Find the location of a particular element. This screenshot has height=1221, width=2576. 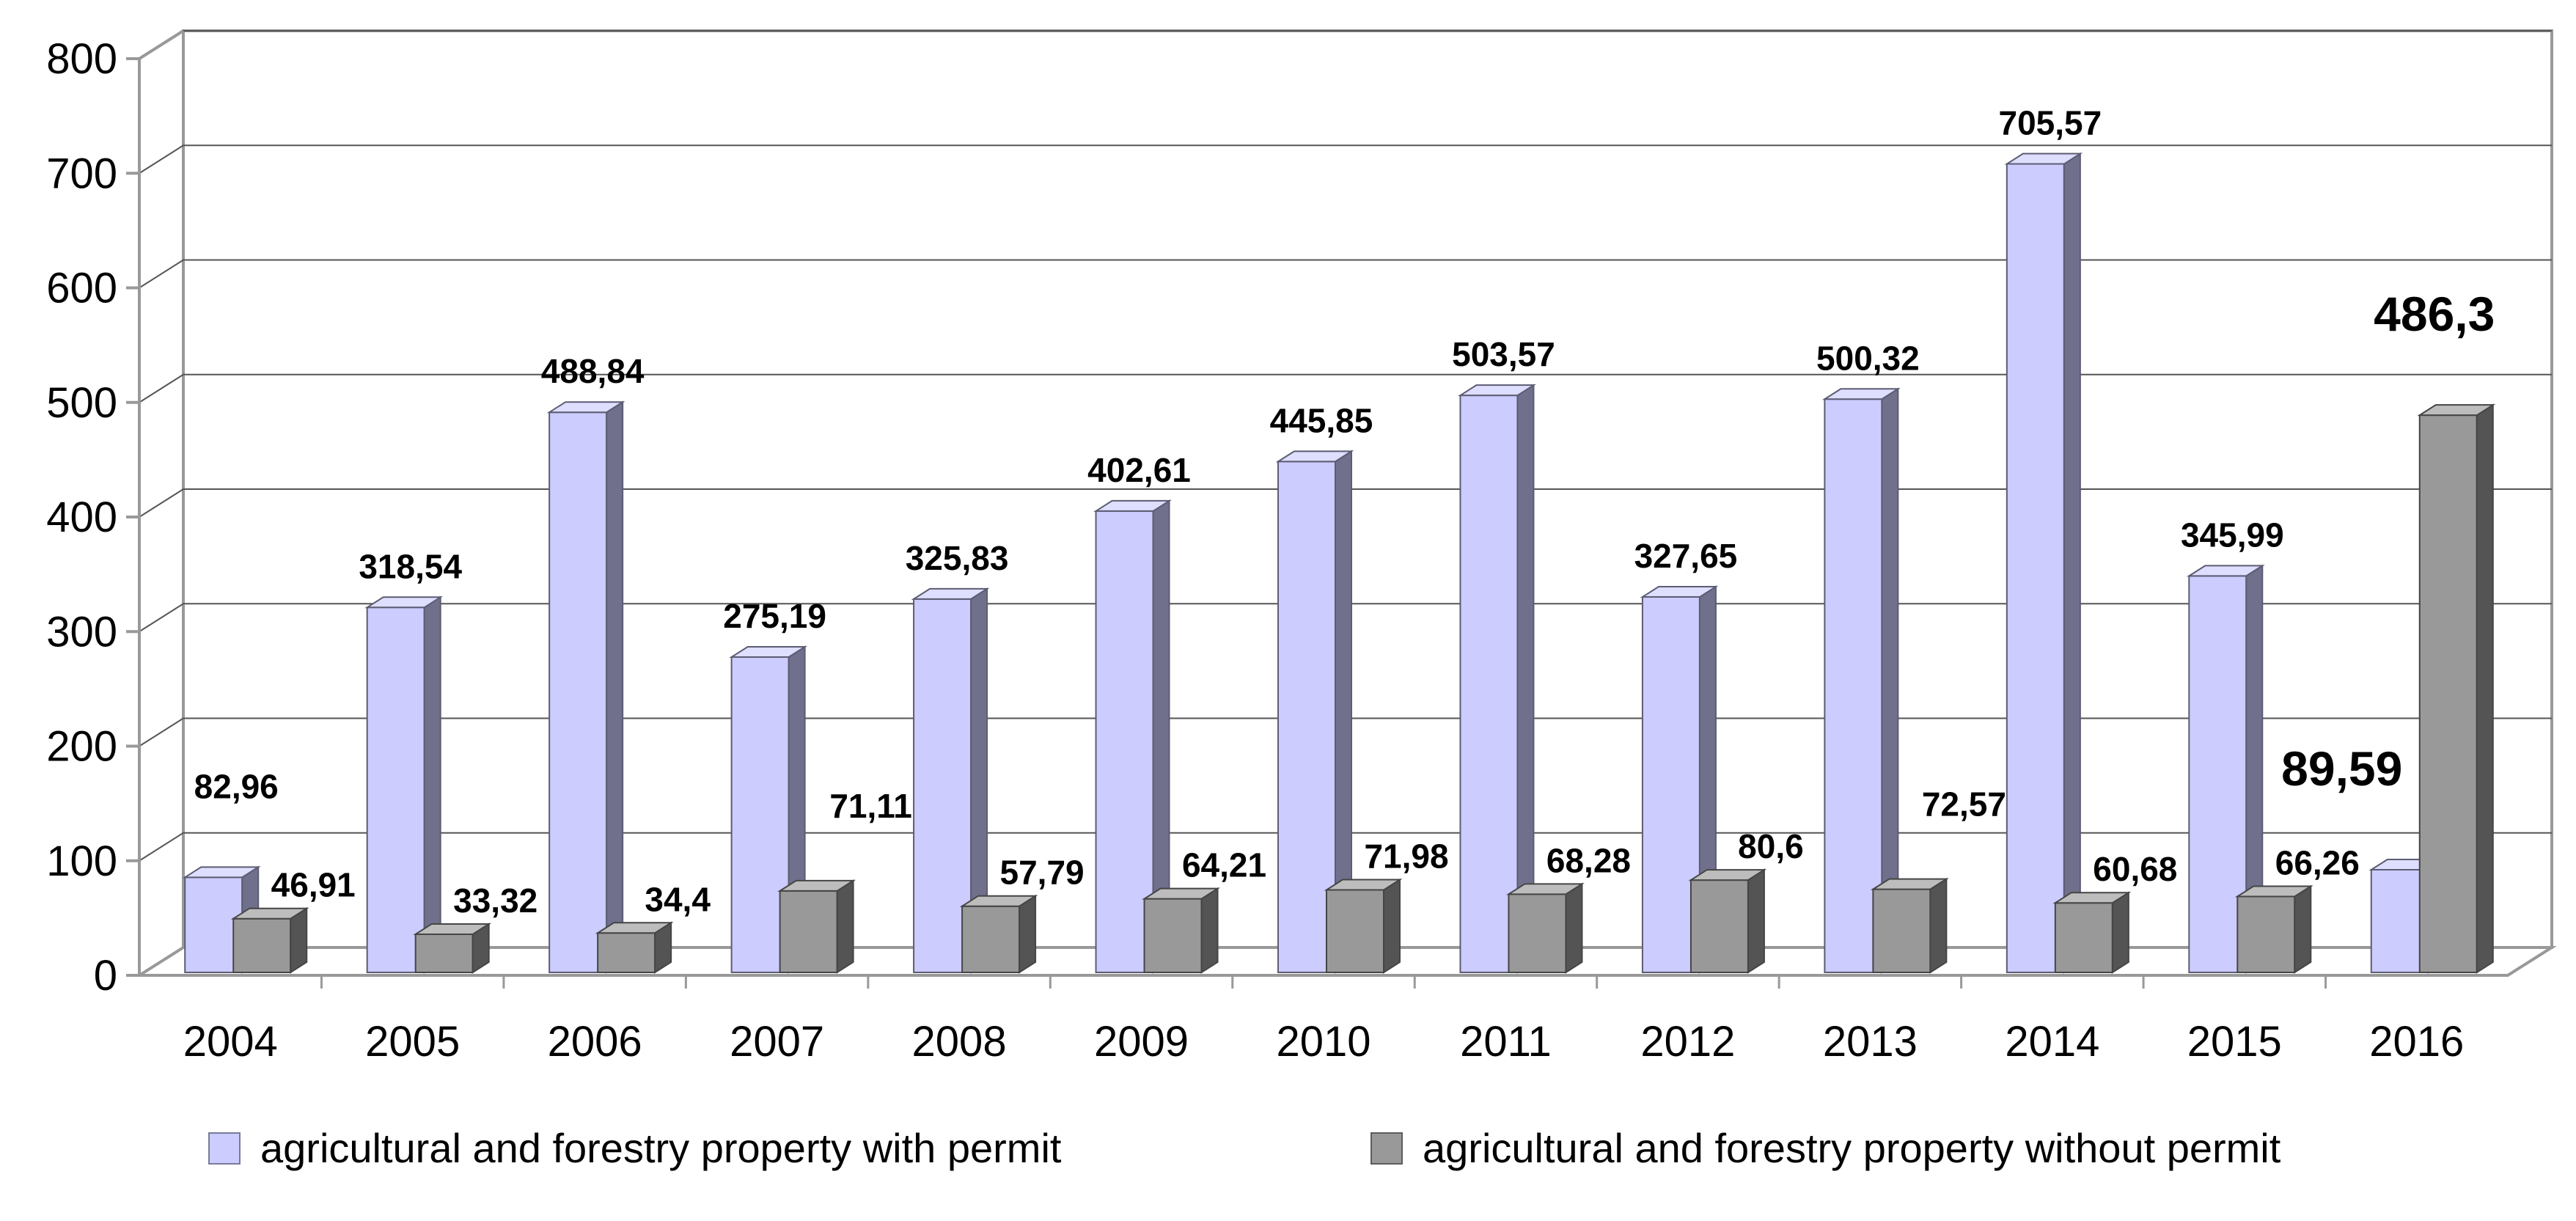

bar-without-permit-2015 is located at coordinates (2273, 929).